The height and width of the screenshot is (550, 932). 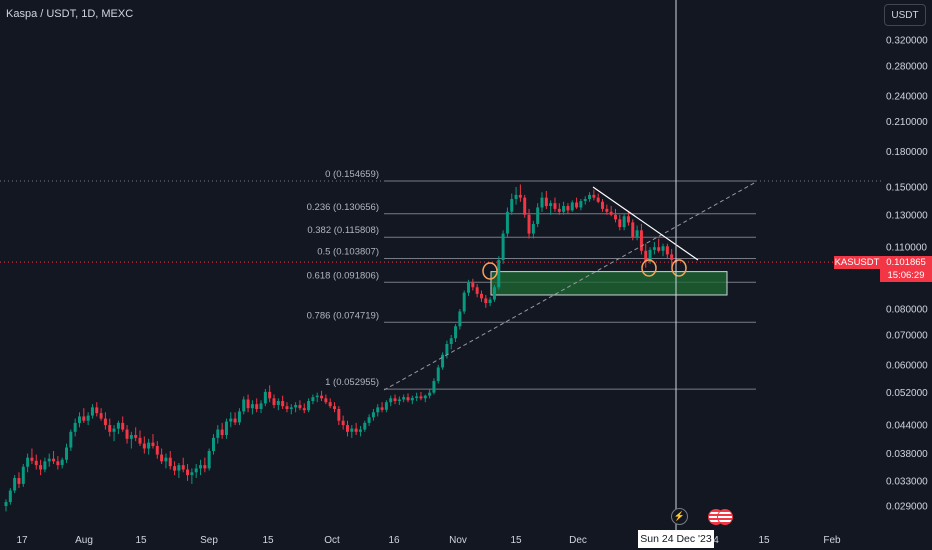 What do you see at coordinates (857, 262) in the screenshot?
I see `symbol-price-tag: KASUSDT` at bounding box center [857, 262].